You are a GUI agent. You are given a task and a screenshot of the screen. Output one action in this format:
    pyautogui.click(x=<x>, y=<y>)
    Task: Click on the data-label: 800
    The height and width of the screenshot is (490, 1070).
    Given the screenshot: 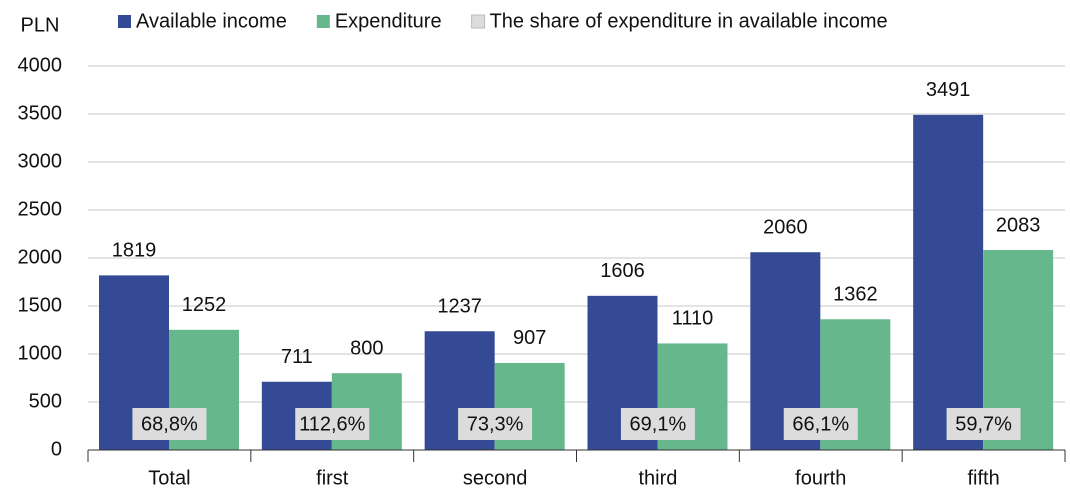 What is the action you would take?
    pyautogui.click(x=366, y=348)
    